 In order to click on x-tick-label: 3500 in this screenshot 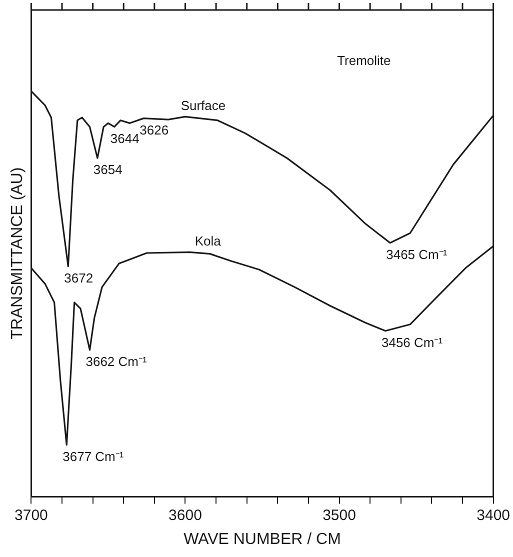, I will do `click(339, 515)`.